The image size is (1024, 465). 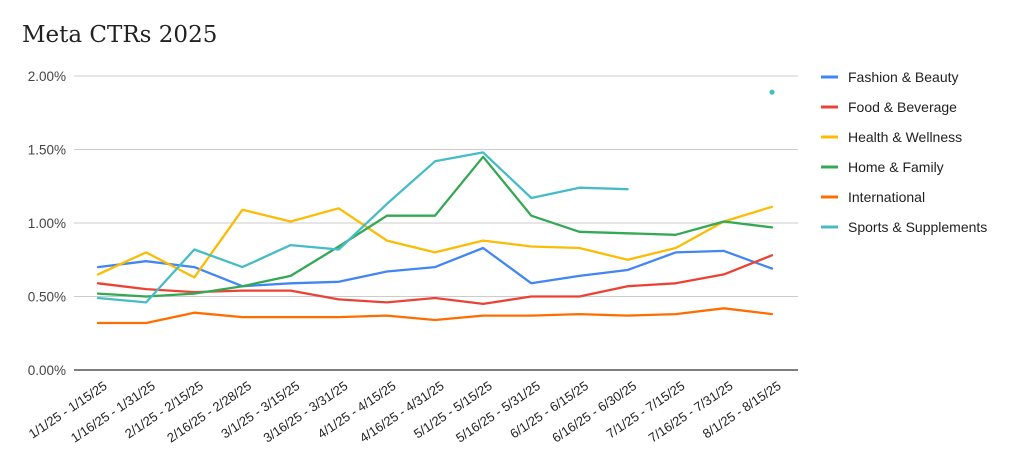 I want to click on legend-item: Health & Wellness, so click(x=891, y=137).